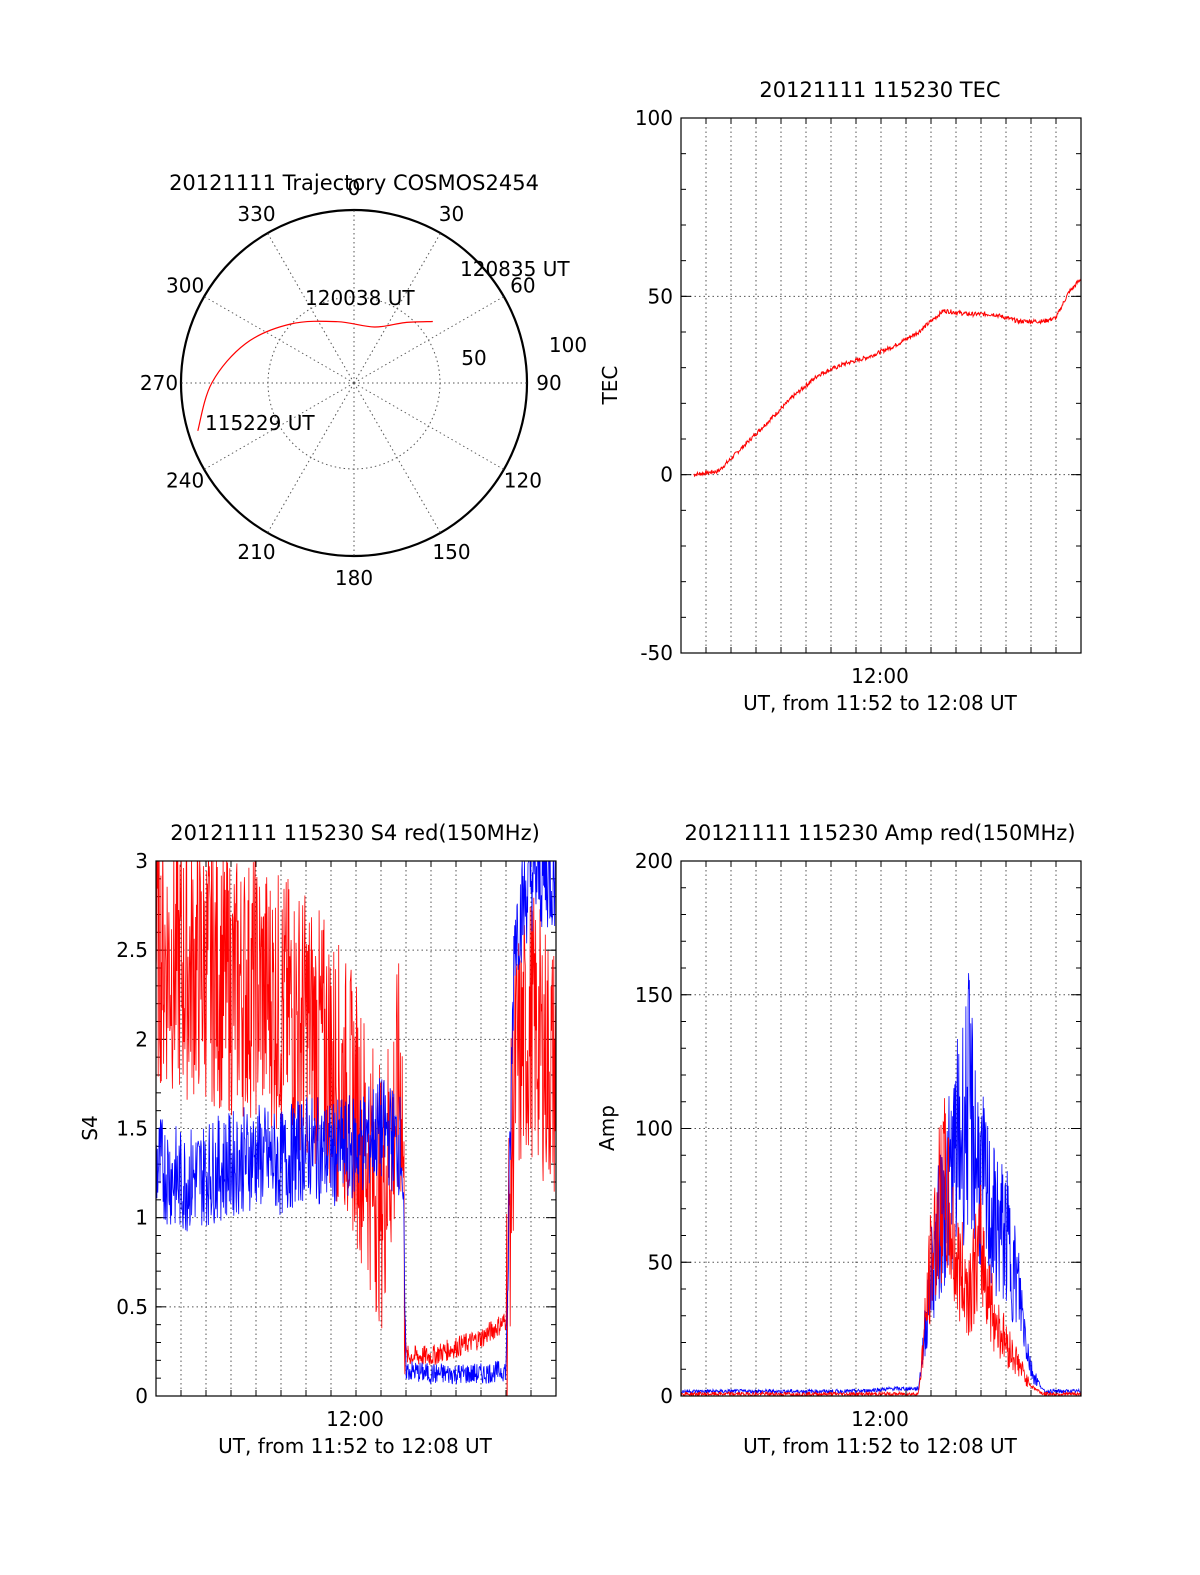  What do you see at coordinates (610, 386) in the screenshot?
I see `tec-y-axis-label: TEC` at bounding box center [610, 386].